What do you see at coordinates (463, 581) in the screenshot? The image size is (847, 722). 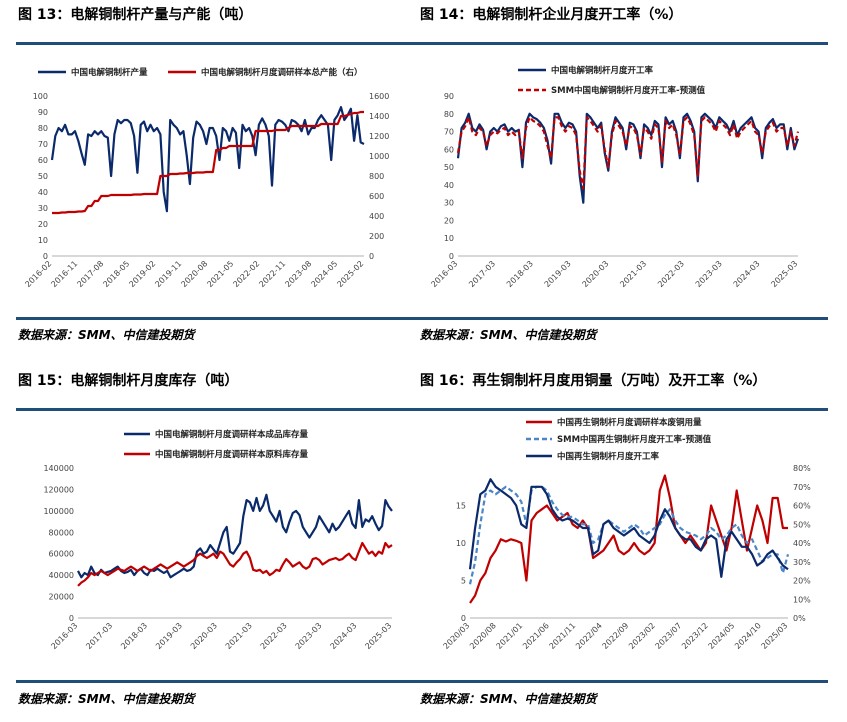 I see `y-tick-label: 5` at bounding box center [463, 581].